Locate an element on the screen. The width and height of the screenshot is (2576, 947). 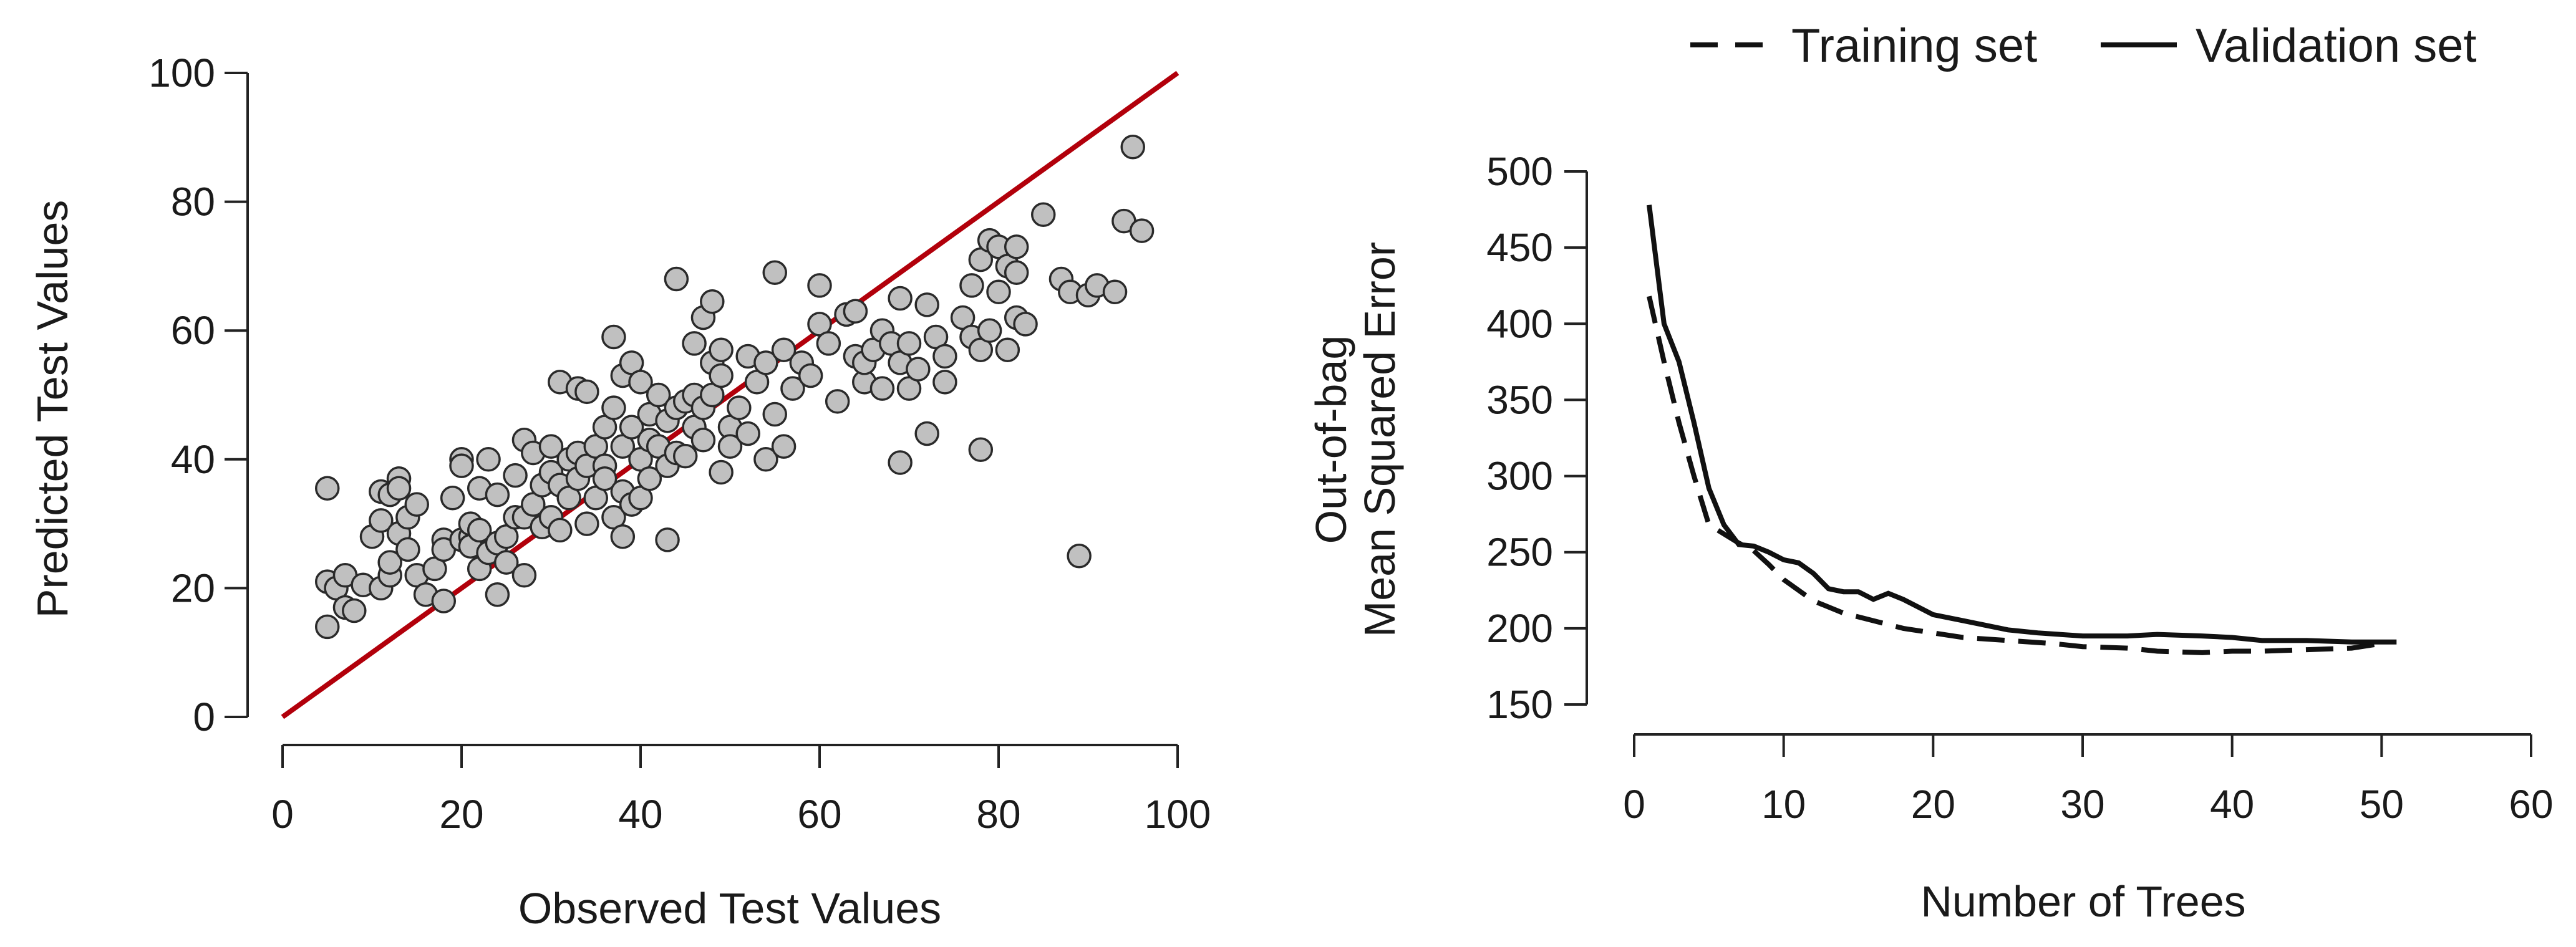
line-x-tick-label: 20 is located at coordinates (1933, 804).